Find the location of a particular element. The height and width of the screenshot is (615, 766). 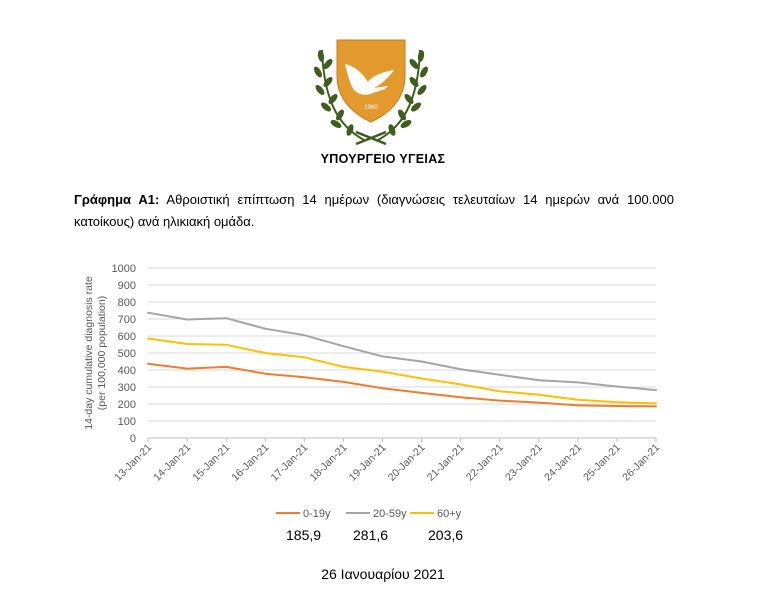

legend-entry: 0-19y is located at coordinates (317, 514).